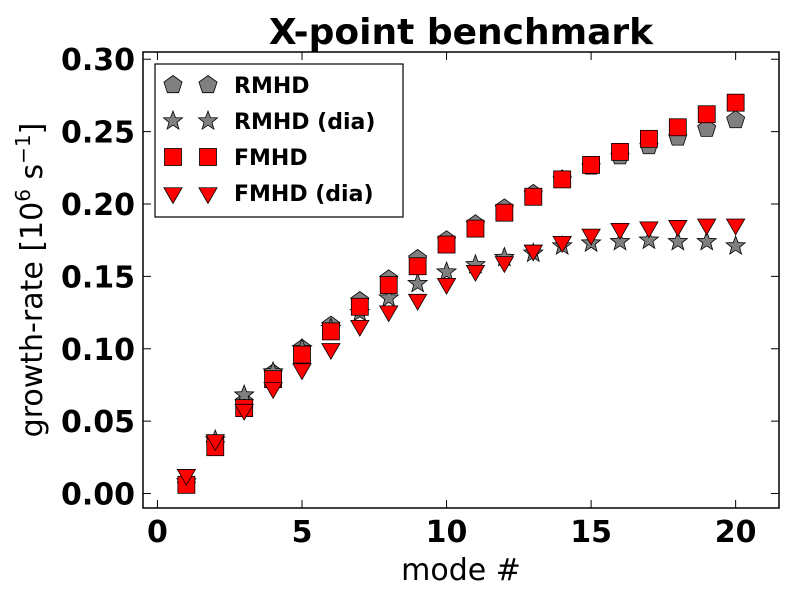 The height and width of the screenshot is (600, 800). What do you see at coordinates (461, 570) in the screenshot?
I see `x-axis-label: mode #` at bounding box center [461, 570].